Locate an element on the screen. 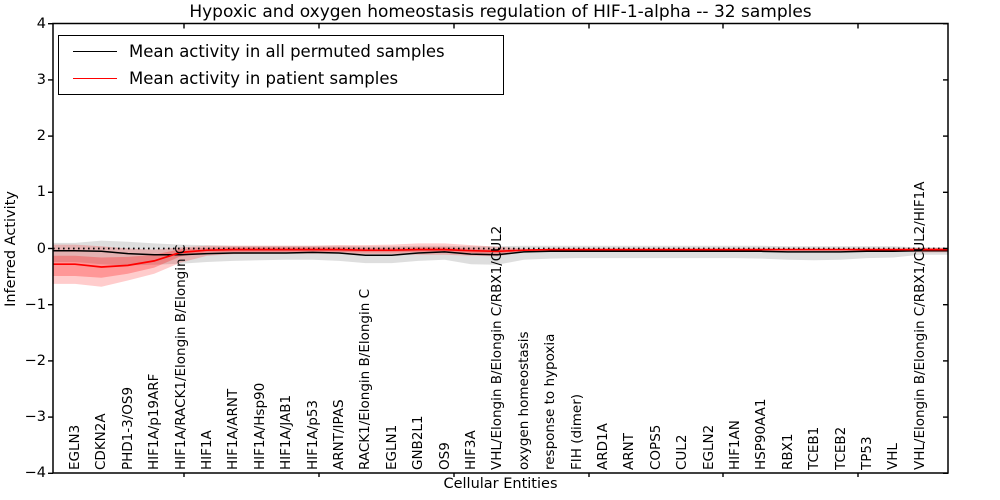 This screenshot has width=1000, height=500. series-group is located at coordinates (500, 263).